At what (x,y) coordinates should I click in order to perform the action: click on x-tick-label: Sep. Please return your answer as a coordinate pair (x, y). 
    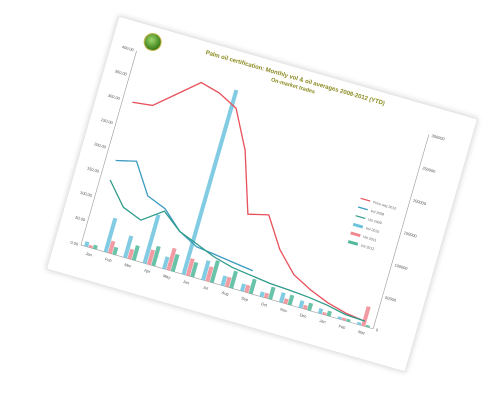
    Looking at the image, I should click on (245, 298).